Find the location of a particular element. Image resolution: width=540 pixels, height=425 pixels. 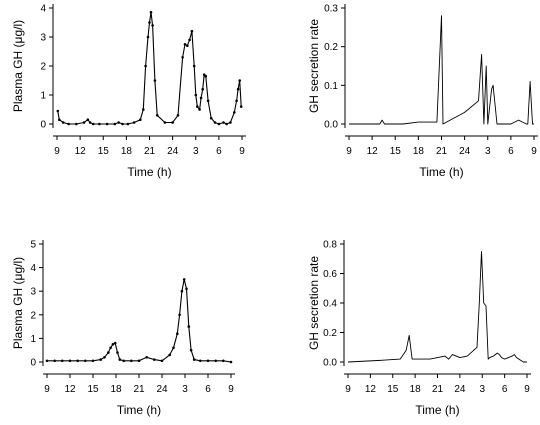

y-tick-label: 1 is located at coordinates (43, 96).